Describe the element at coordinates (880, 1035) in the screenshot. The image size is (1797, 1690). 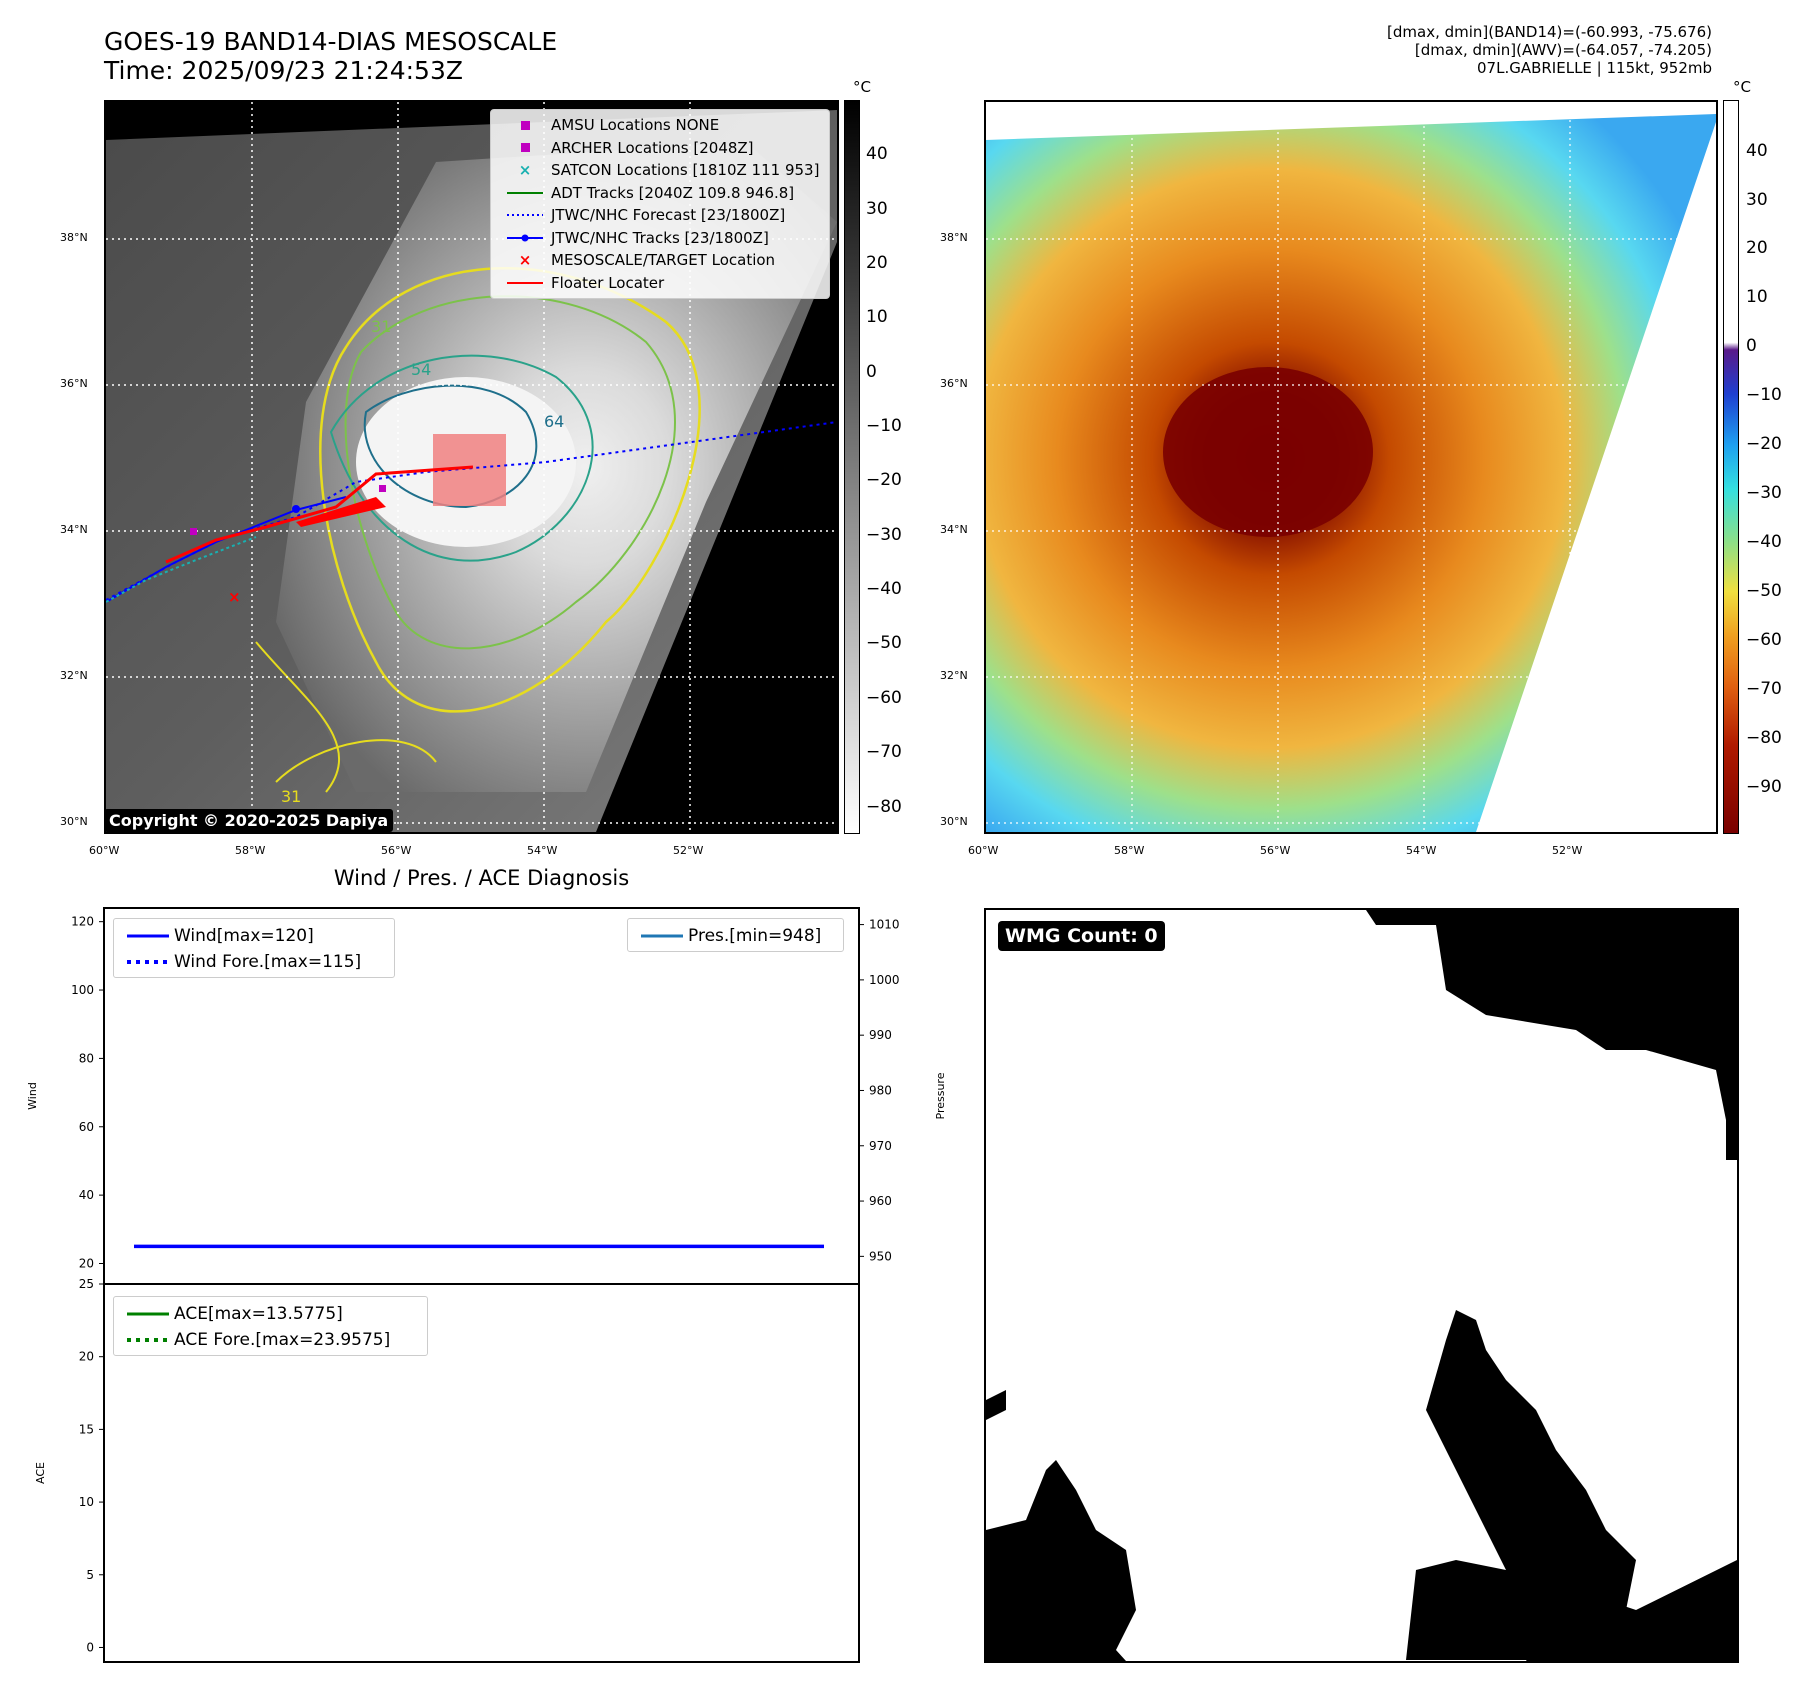
I see `pressure-tick-label: 990` at that location.